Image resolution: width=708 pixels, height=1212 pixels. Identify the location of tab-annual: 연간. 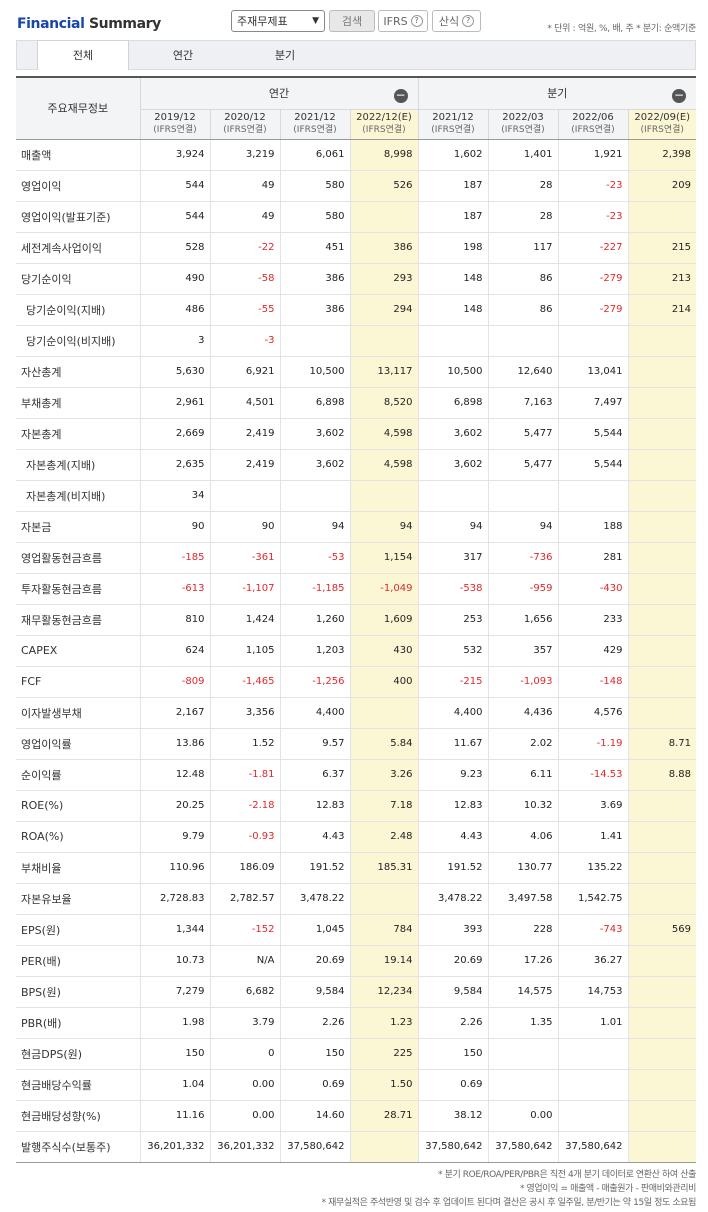
(183, 55).